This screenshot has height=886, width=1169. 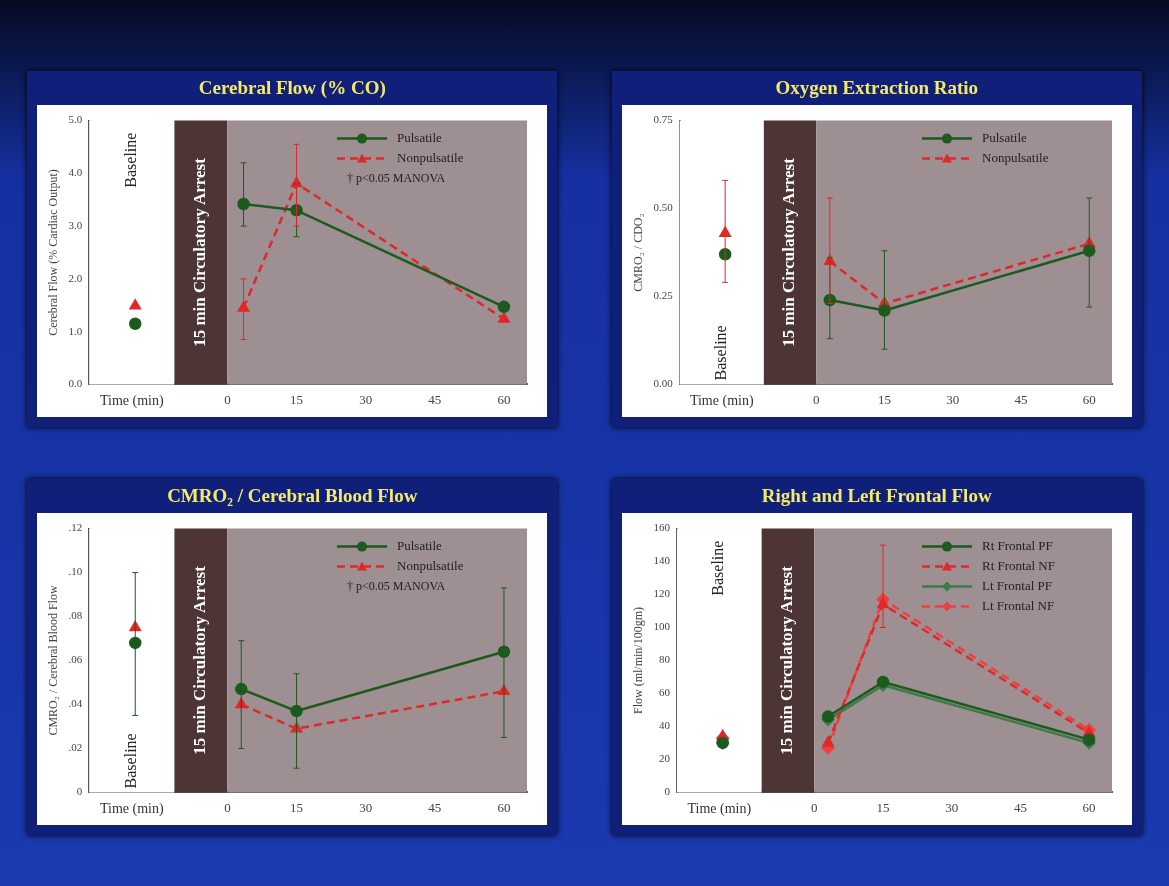 I want to click on y-tick-label: 2.0, so click(x=75, y=278).